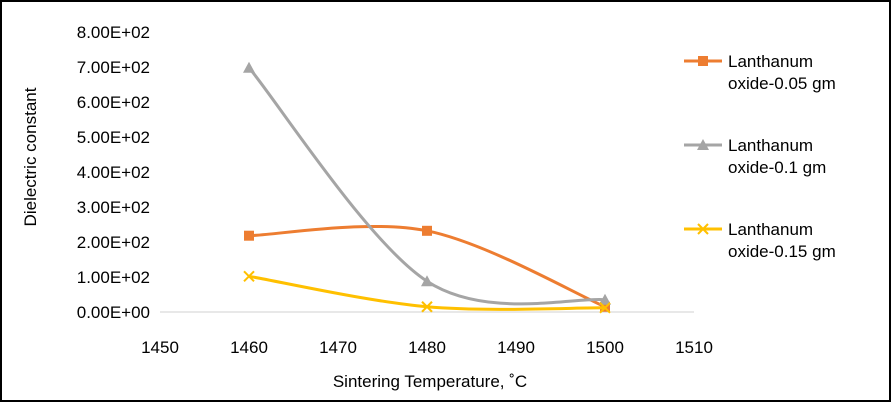  Describe the element at coordinates (430, 381) in the screenshot. I see `x-axis-title: Sintering Temperature, ˚C` at that location.